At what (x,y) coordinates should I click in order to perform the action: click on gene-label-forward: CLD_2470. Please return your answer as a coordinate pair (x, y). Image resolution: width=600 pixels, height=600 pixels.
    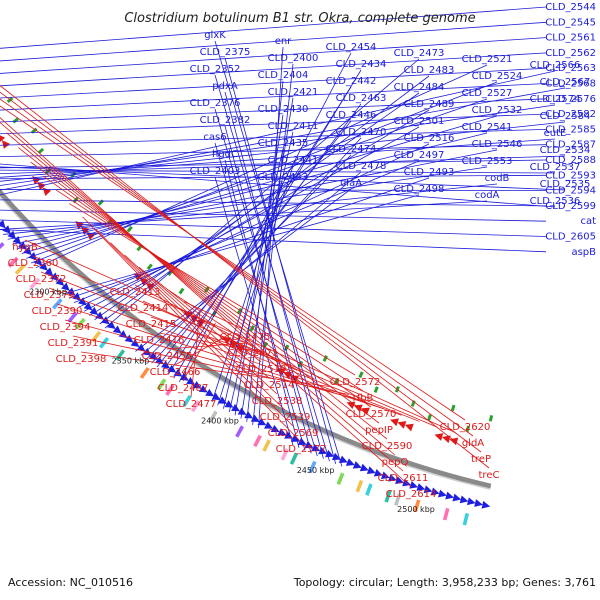
    Looking at the image, I should click on (361, 132).